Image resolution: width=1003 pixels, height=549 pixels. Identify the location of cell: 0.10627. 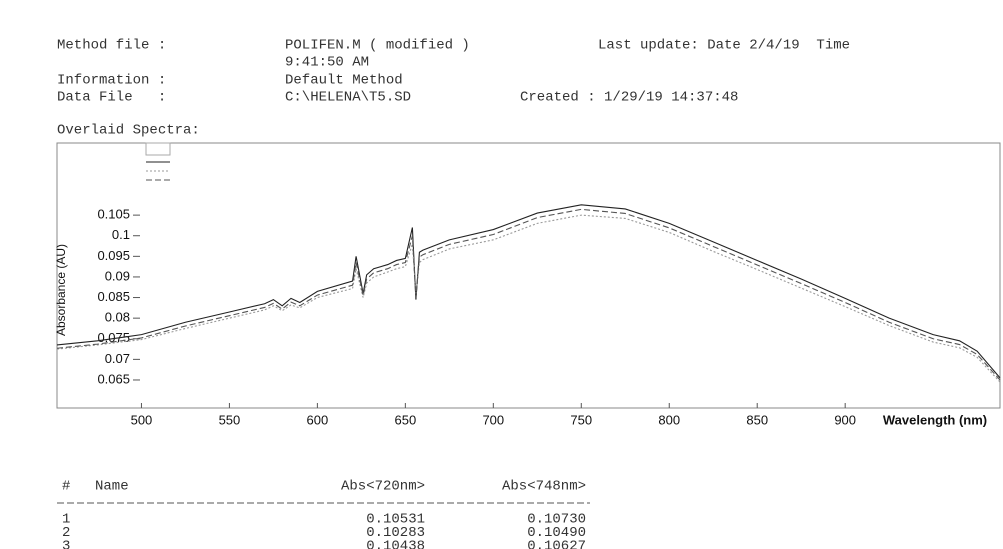
(556, 544).